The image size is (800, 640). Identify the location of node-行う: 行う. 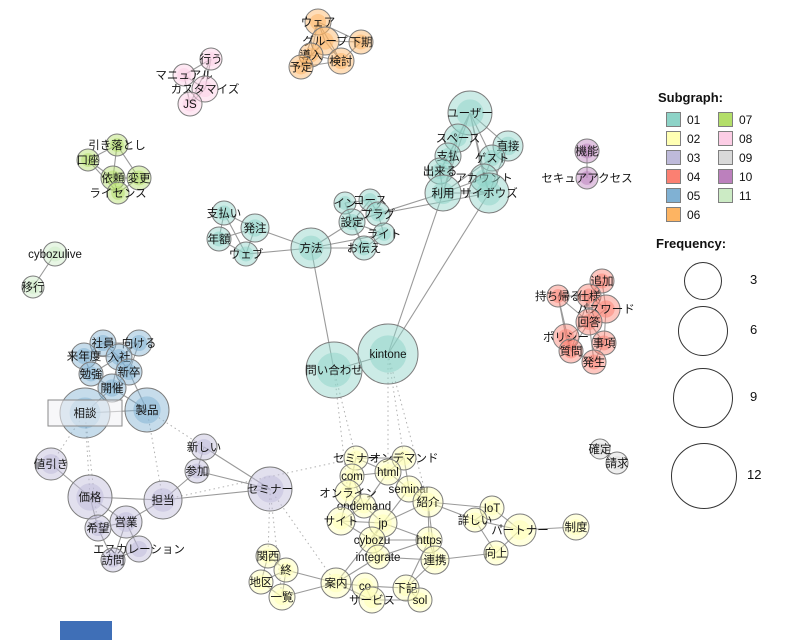
(211, 59).